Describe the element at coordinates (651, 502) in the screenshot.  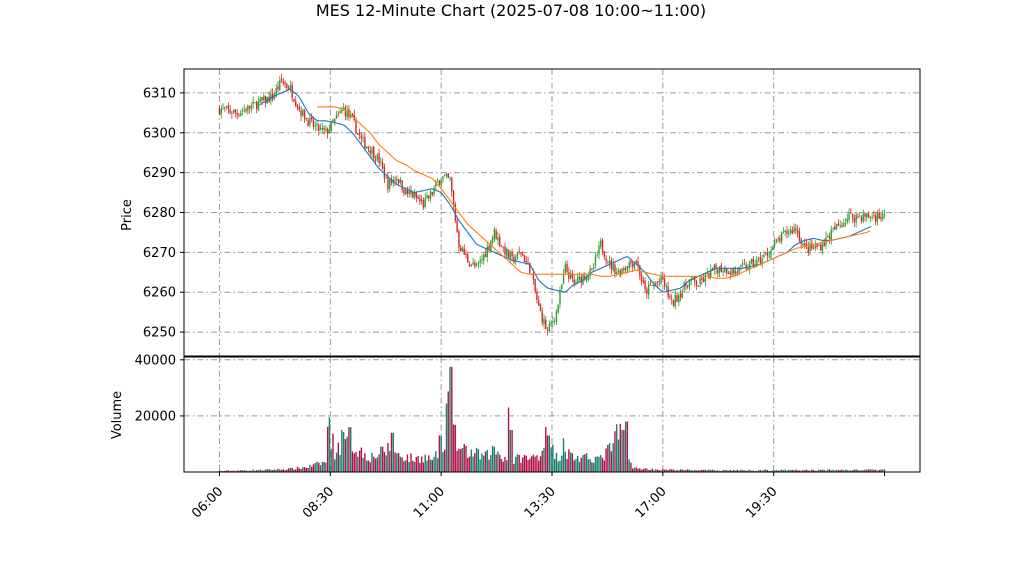
I see `time-tick-label: 17:00` at that location.